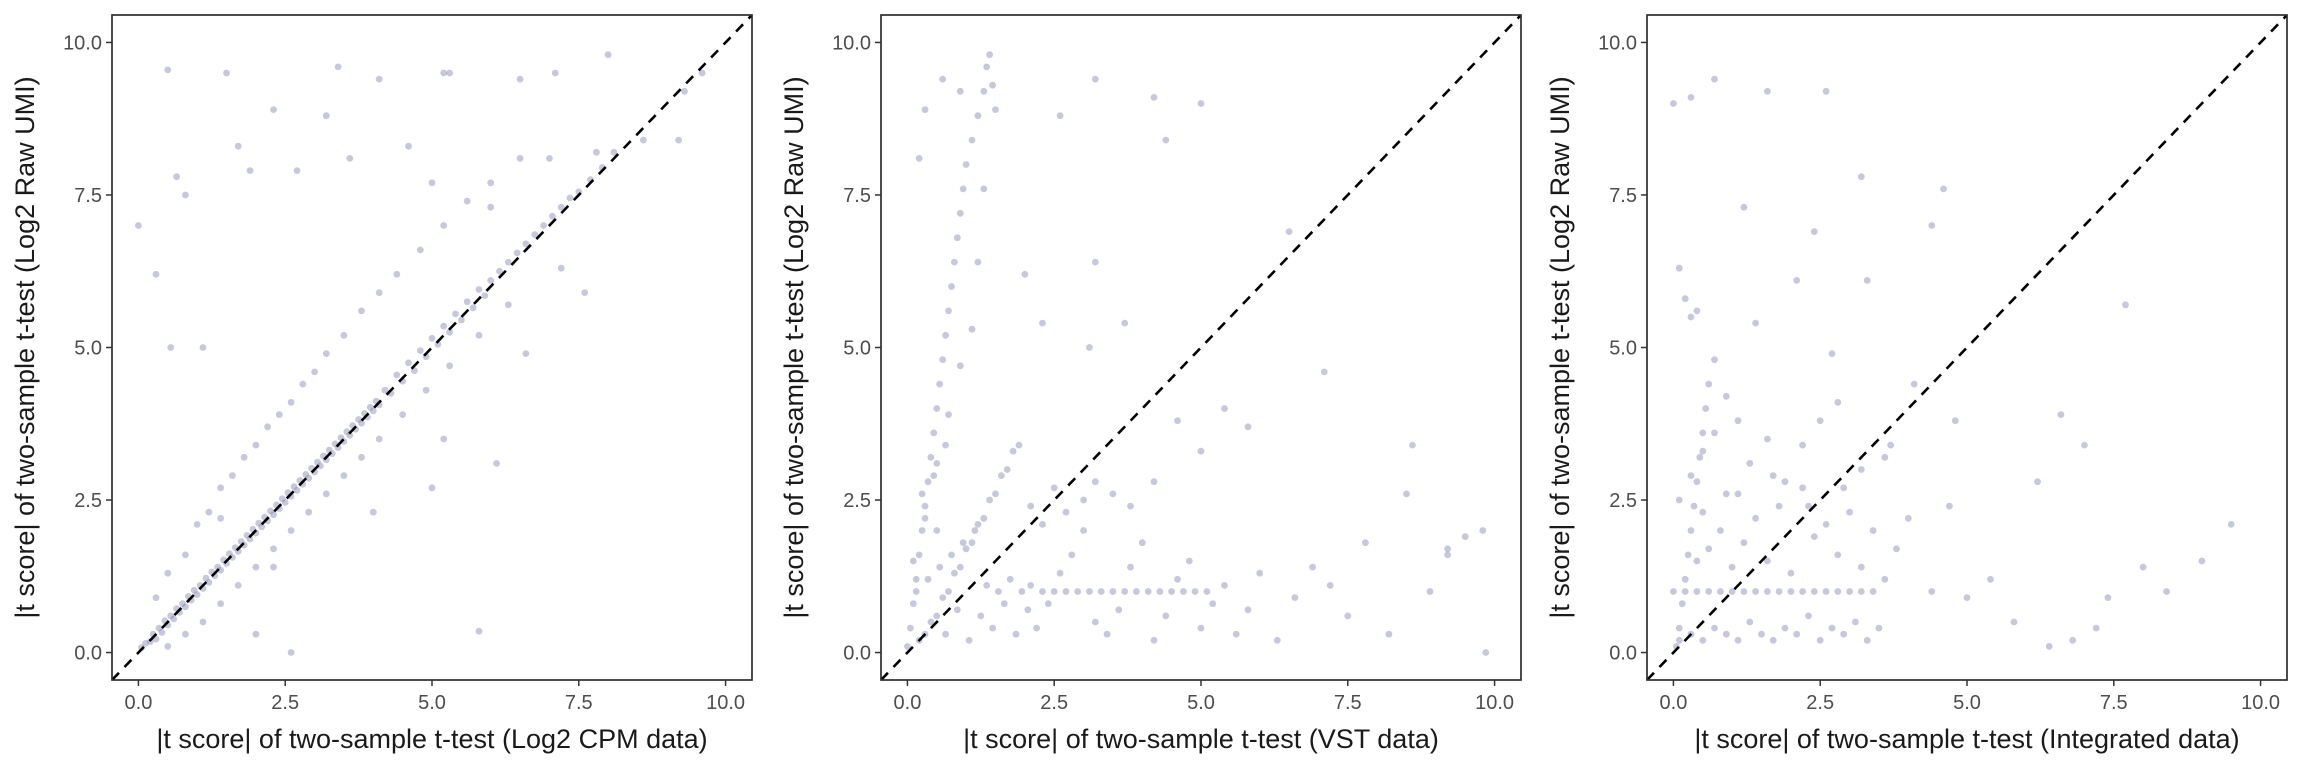 This screenshot has width=2304, height=768. What do you see at coordinates (88, 654) in the screenshot?
I see `y-tick-label: 0.0` at bounding box center [88, 654].